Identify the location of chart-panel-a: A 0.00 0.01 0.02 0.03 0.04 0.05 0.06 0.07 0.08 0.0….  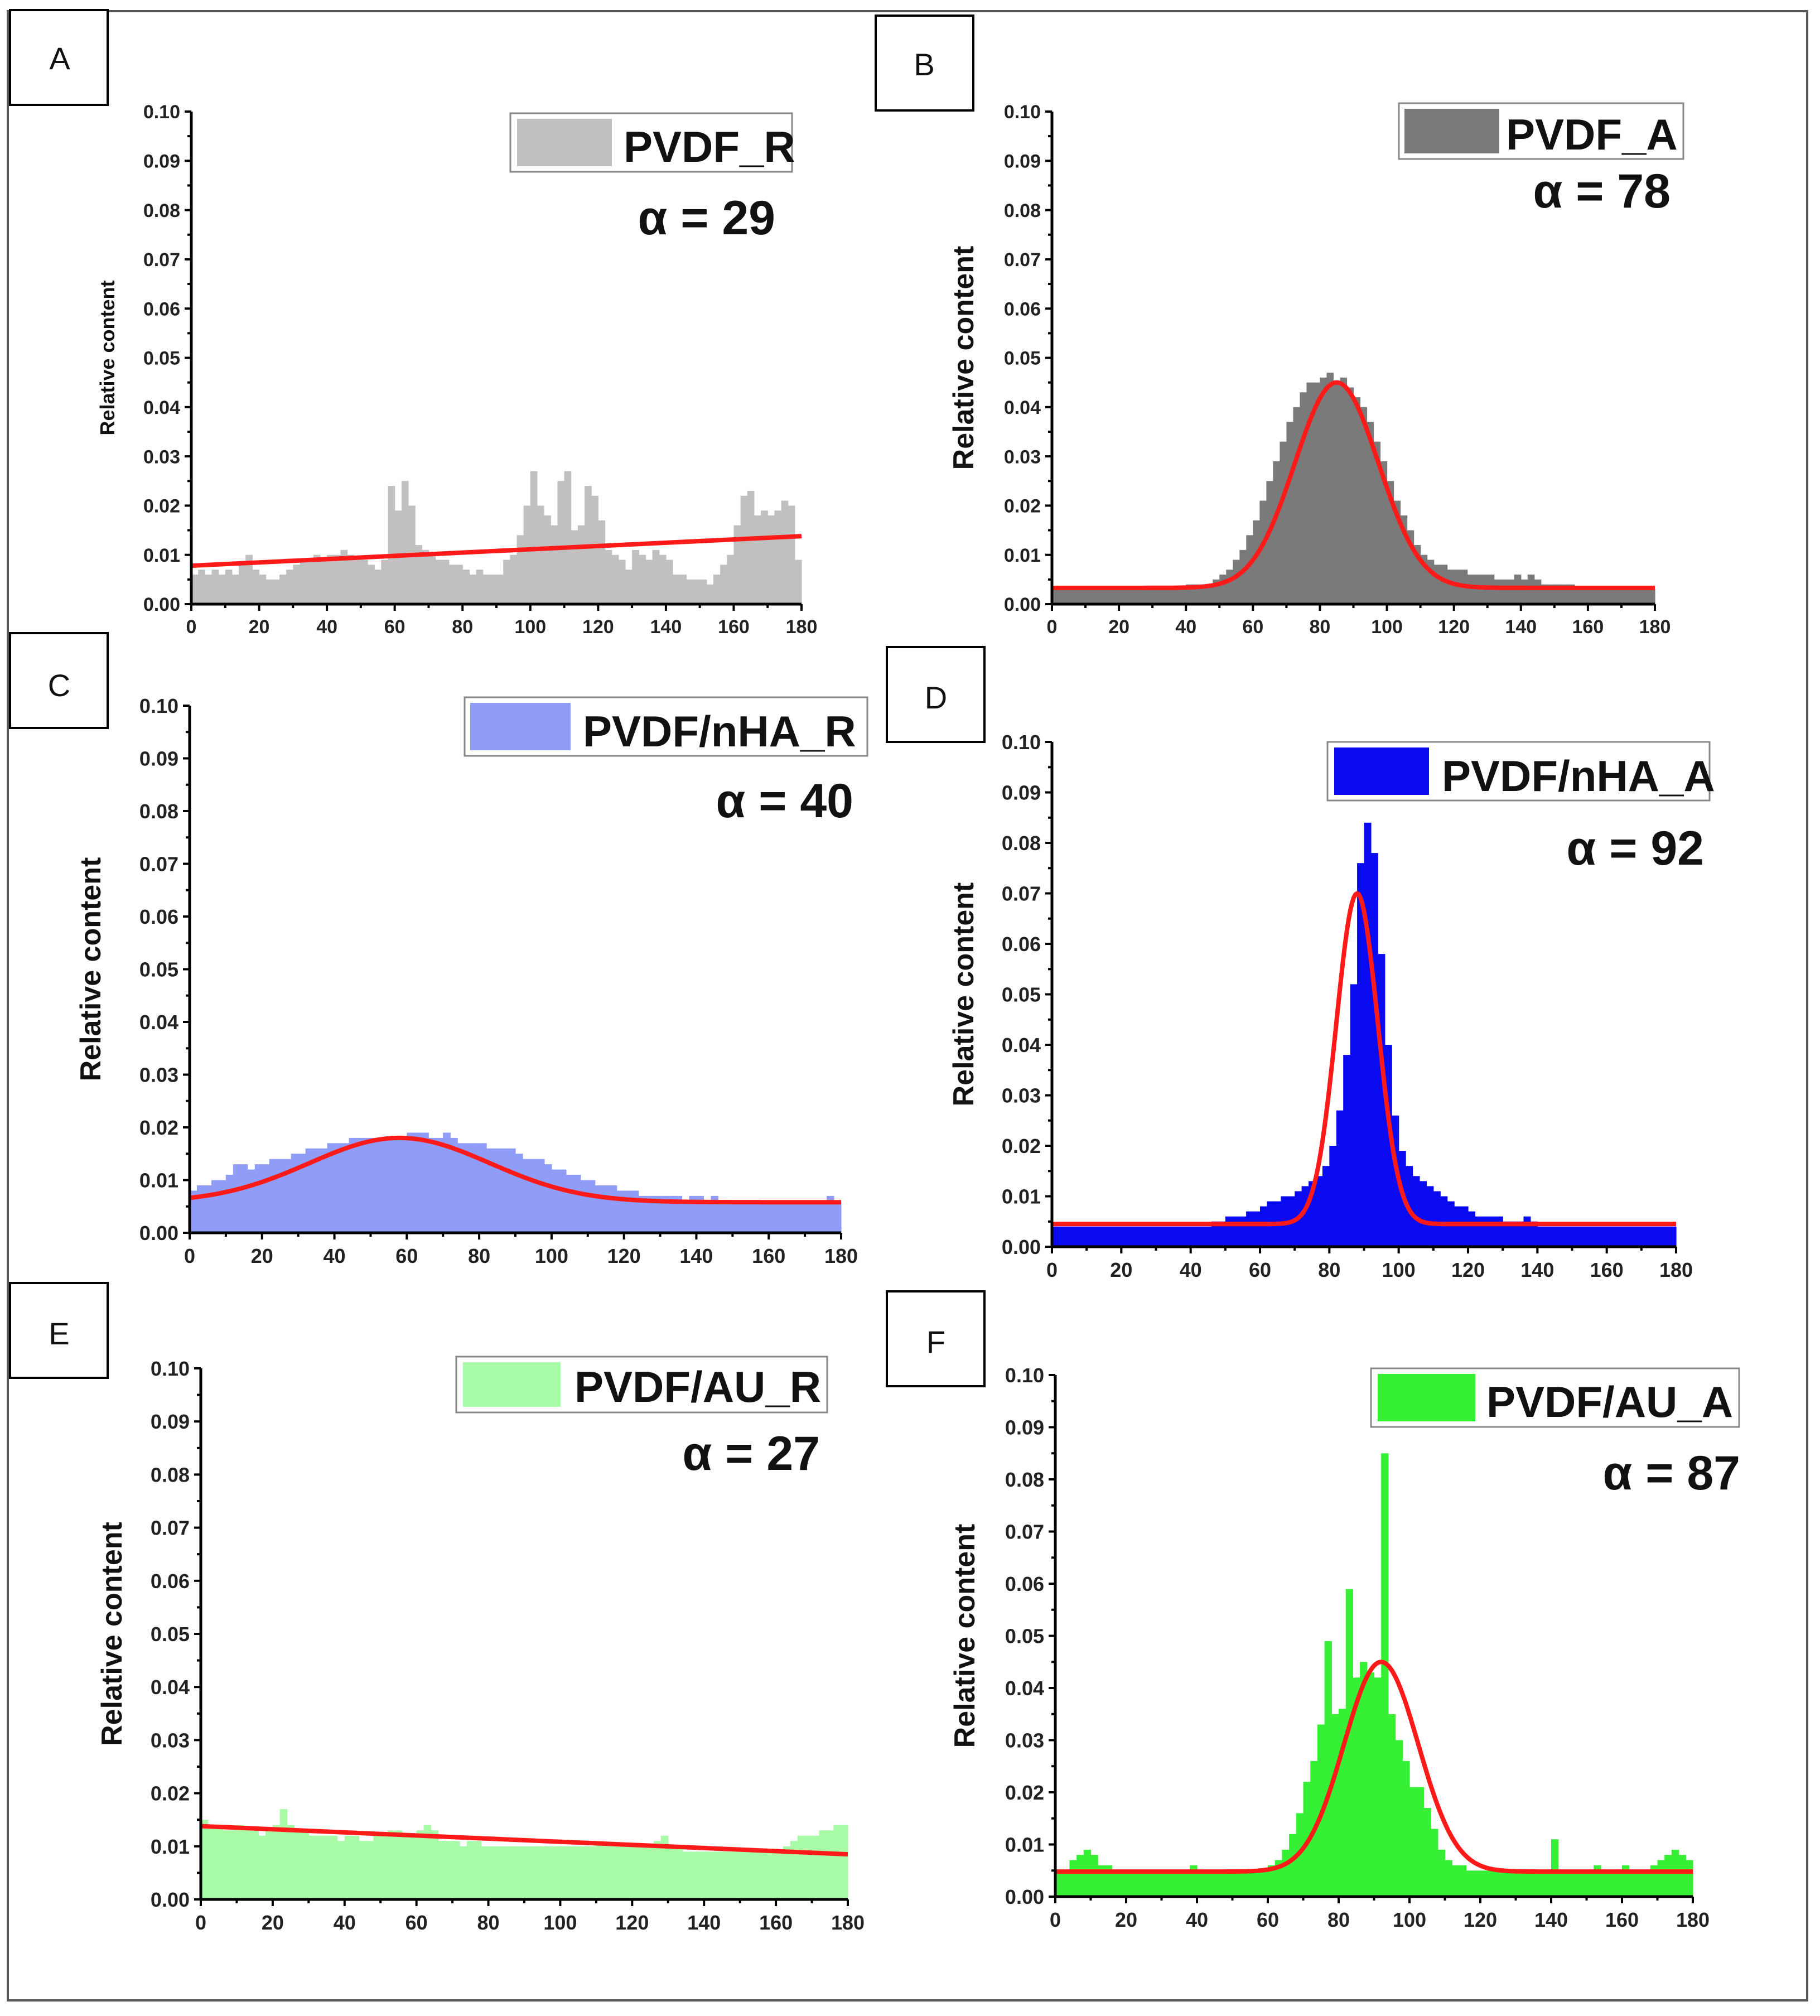
(413, 323).